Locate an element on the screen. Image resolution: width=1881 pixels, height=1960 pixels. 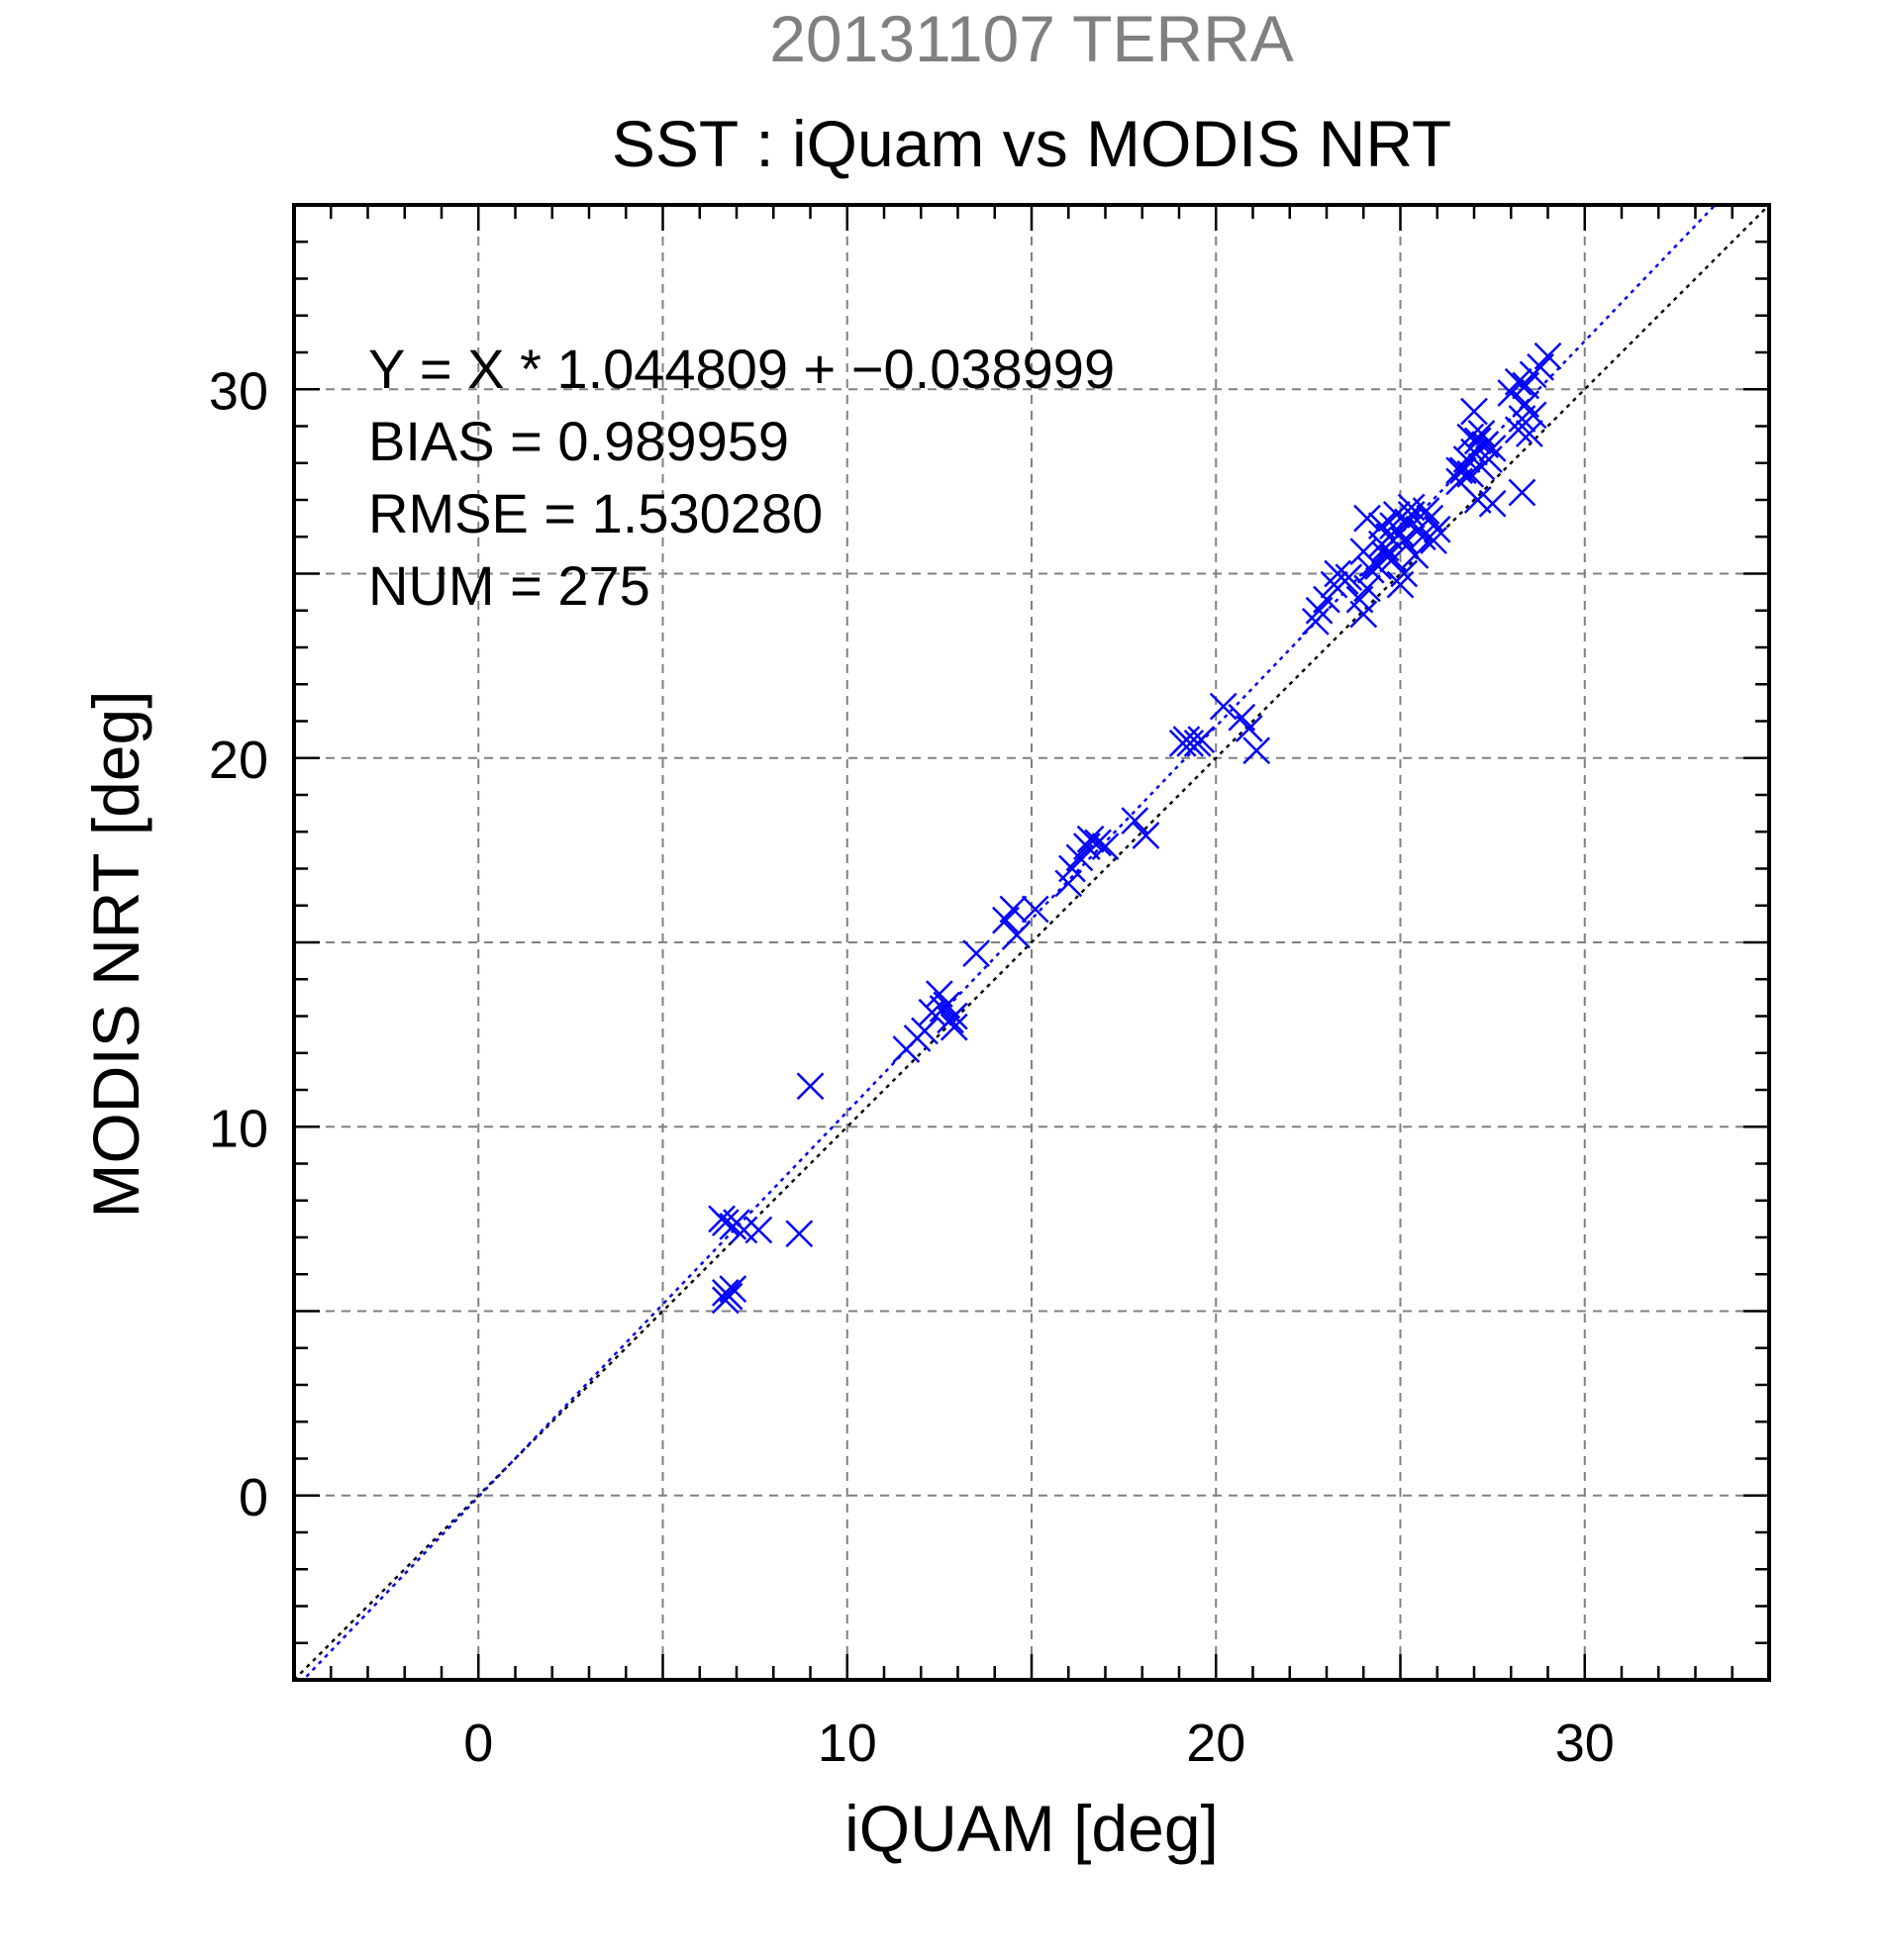
x-tick-label: 20 is located at coordinates (1215, 1743).